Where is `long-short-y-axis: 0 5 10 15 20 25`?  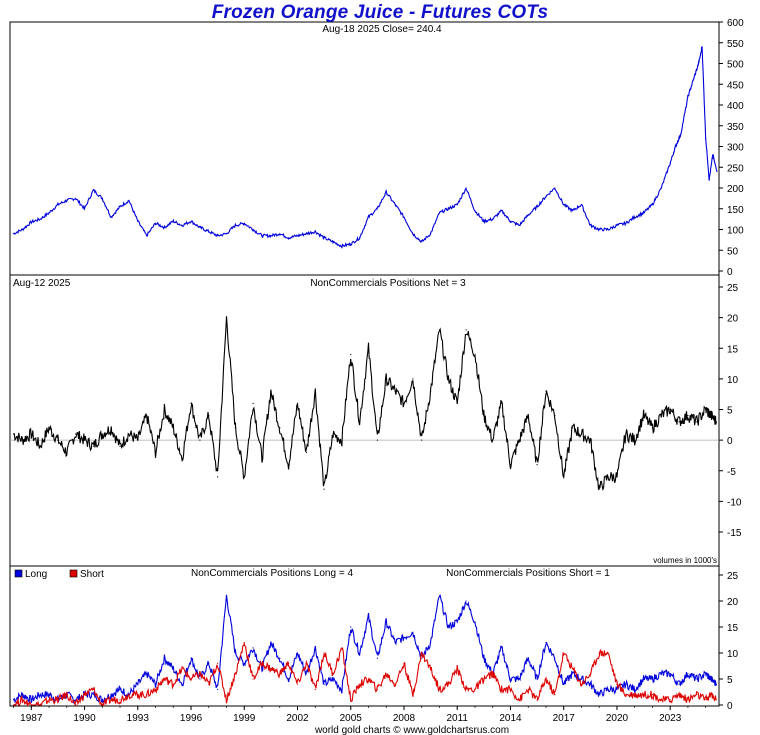 long-short-y-axis: 0 5 10 15 20 25 is located at coordinates (729, 641).